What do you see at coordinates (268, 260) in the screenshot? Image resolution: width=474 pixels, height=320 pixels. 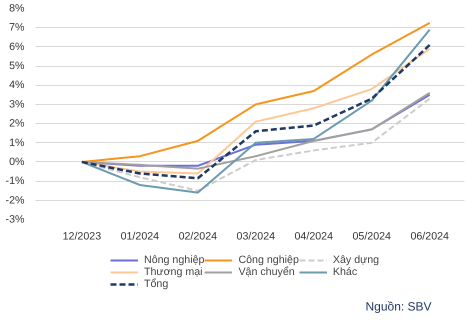 I see `legend-label: Công nghiệp` at bounding box center [268, 260].